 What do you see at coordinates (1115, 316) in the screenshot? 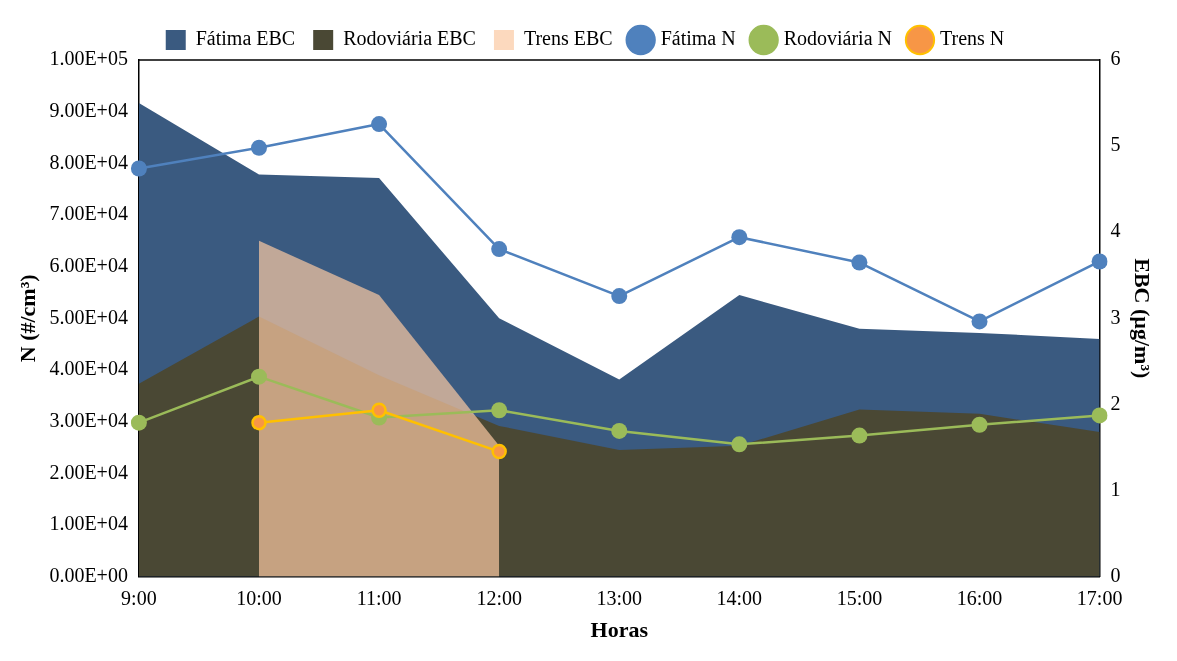
I see `y2-tick-label: 3` at bounding box center [1115, 316].